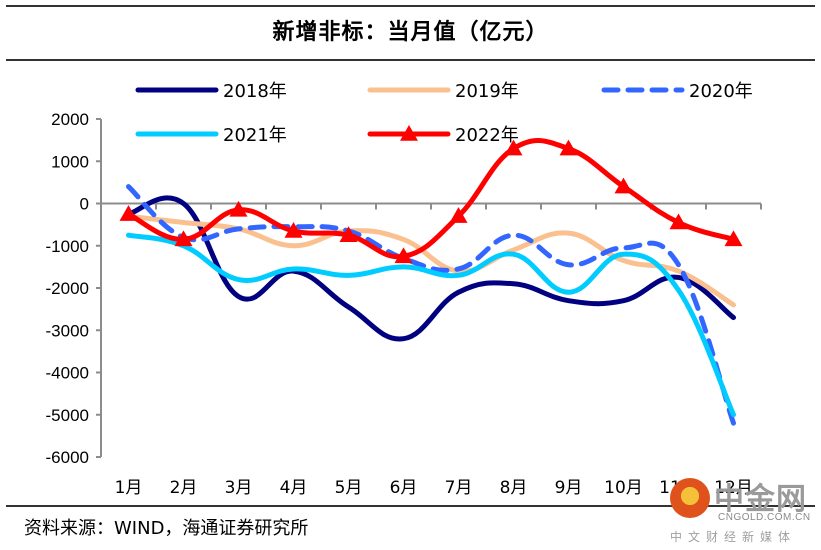  Describe the element at coordinates (623, 488) in the screenshot. I see `x-tick-label: 10月` at that location.